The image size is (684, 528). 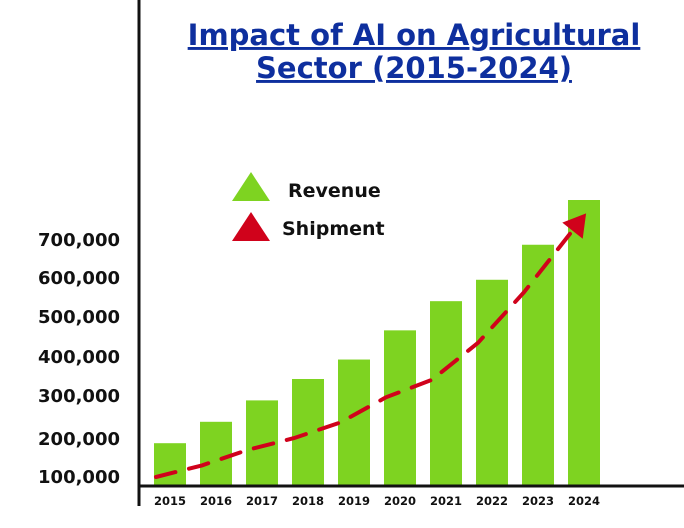 I want to click on legend-shipment-swatch, so click(x=251, y=226).